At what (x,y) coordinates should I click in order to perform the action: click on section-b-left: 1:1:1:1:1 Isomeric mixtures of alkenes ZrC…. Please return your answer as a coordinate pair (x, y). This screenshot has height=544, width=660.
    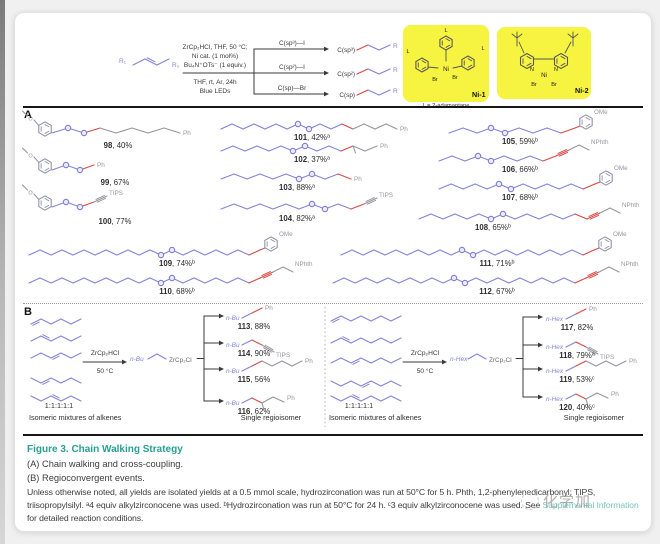
    Looking at the image, I should click on (171, 363).